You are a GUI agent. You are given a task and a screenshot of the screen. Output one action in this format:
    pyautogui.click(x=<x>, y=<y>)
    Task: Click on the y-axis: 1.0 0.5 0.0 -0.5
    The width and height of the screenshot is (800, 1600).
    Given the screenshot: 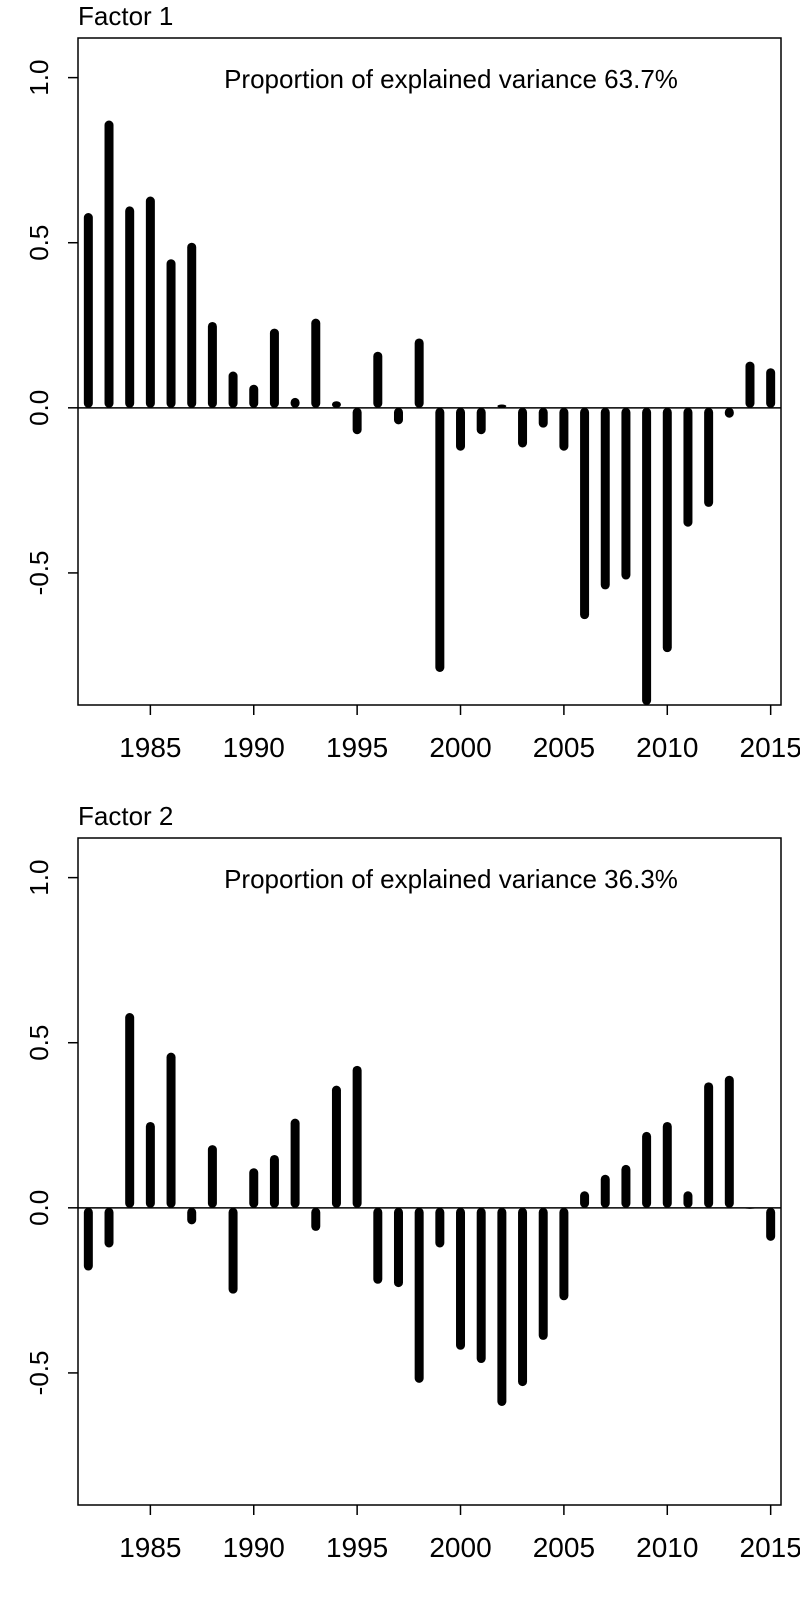 What is the action you would take?
    pyautogui.click(x=51, y=1128)
    